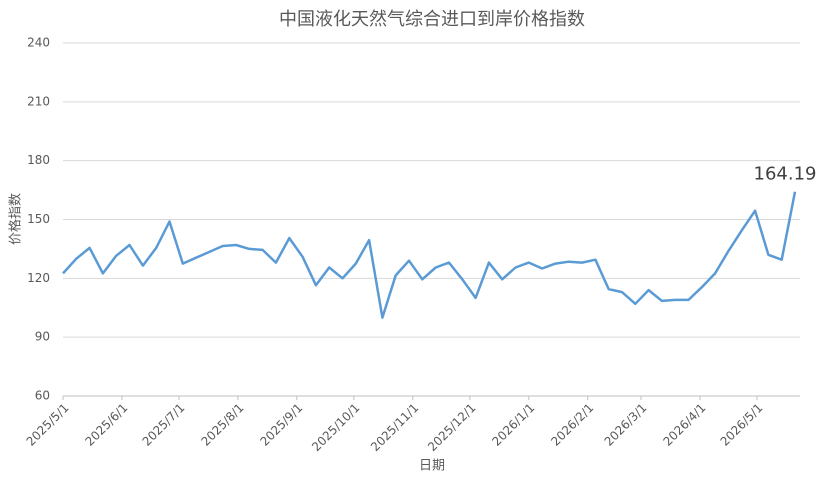  Describe the element at coordinates (281, 425) in the screenshot. I see `x-tick-label: 2025/9/1` at that location.